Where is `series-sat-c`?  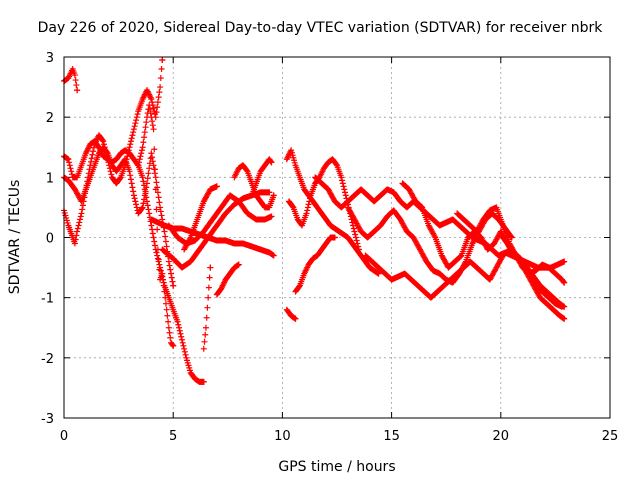
series-sat-c is located at coordinates (113, 152).